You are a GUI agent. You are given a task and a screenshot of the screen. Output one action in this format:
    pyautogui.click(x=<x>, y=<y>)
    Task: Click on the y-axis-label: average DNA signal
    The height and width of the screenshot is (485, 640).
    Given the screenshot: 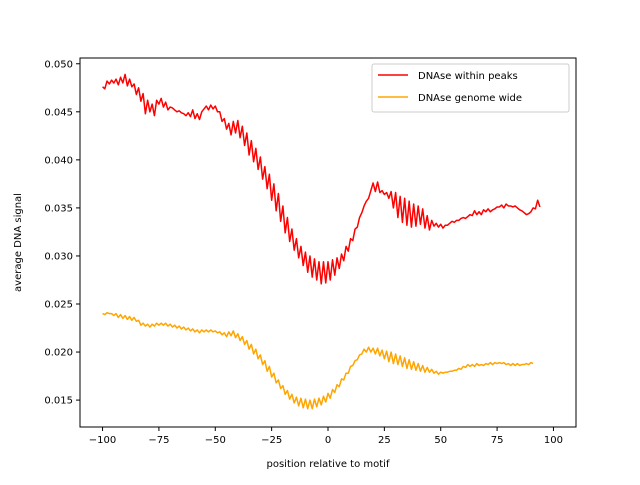 What is the action you would take?
    pyautogui.click(x=18, y=242)
    